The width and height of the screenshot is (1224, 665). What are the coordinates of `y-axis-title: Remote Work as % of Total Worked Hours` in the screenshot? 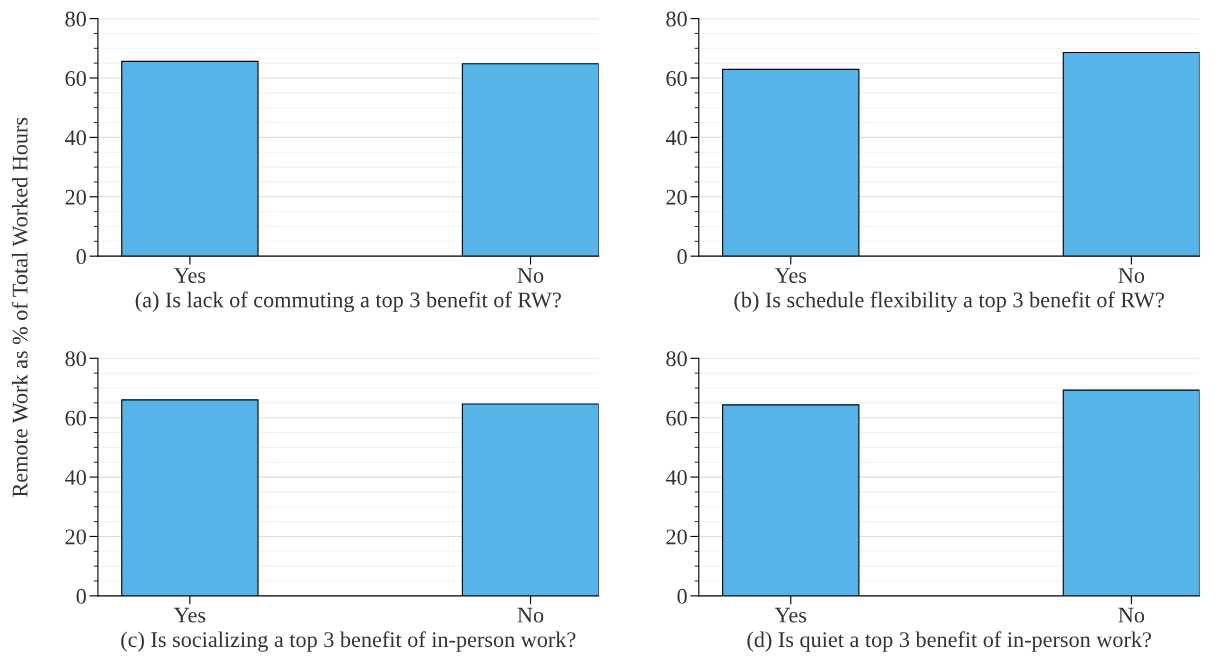 It's located at (19, 307).